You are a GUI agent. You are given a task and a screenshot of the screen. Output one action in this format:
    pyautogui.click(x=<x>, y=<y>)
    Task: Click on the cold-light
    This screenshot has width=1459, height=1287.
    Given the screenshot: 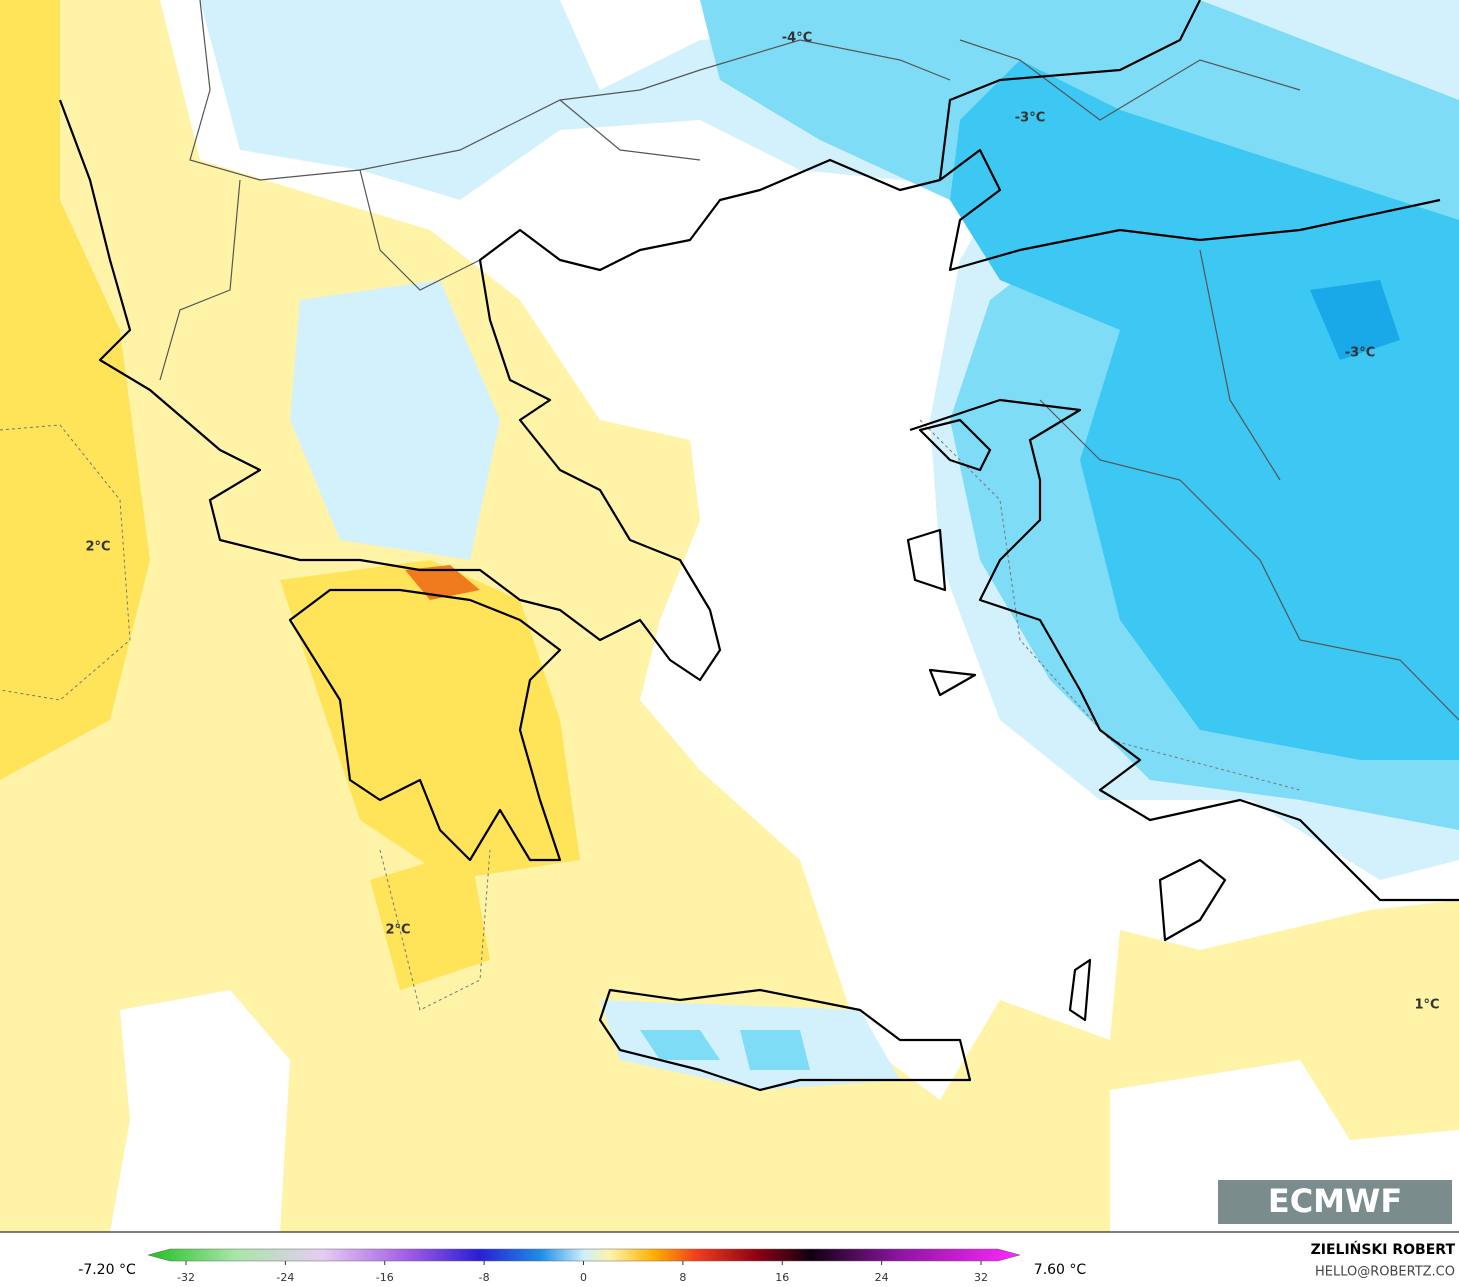 What is the action you would take?
    pyautogui.click(x=395, y=420)
    